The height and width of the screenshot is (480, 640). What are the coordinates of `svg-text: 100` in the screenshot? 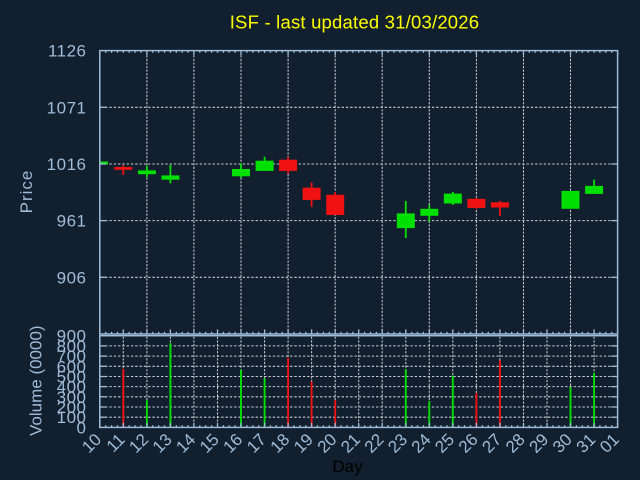 It's located at (72, 417).